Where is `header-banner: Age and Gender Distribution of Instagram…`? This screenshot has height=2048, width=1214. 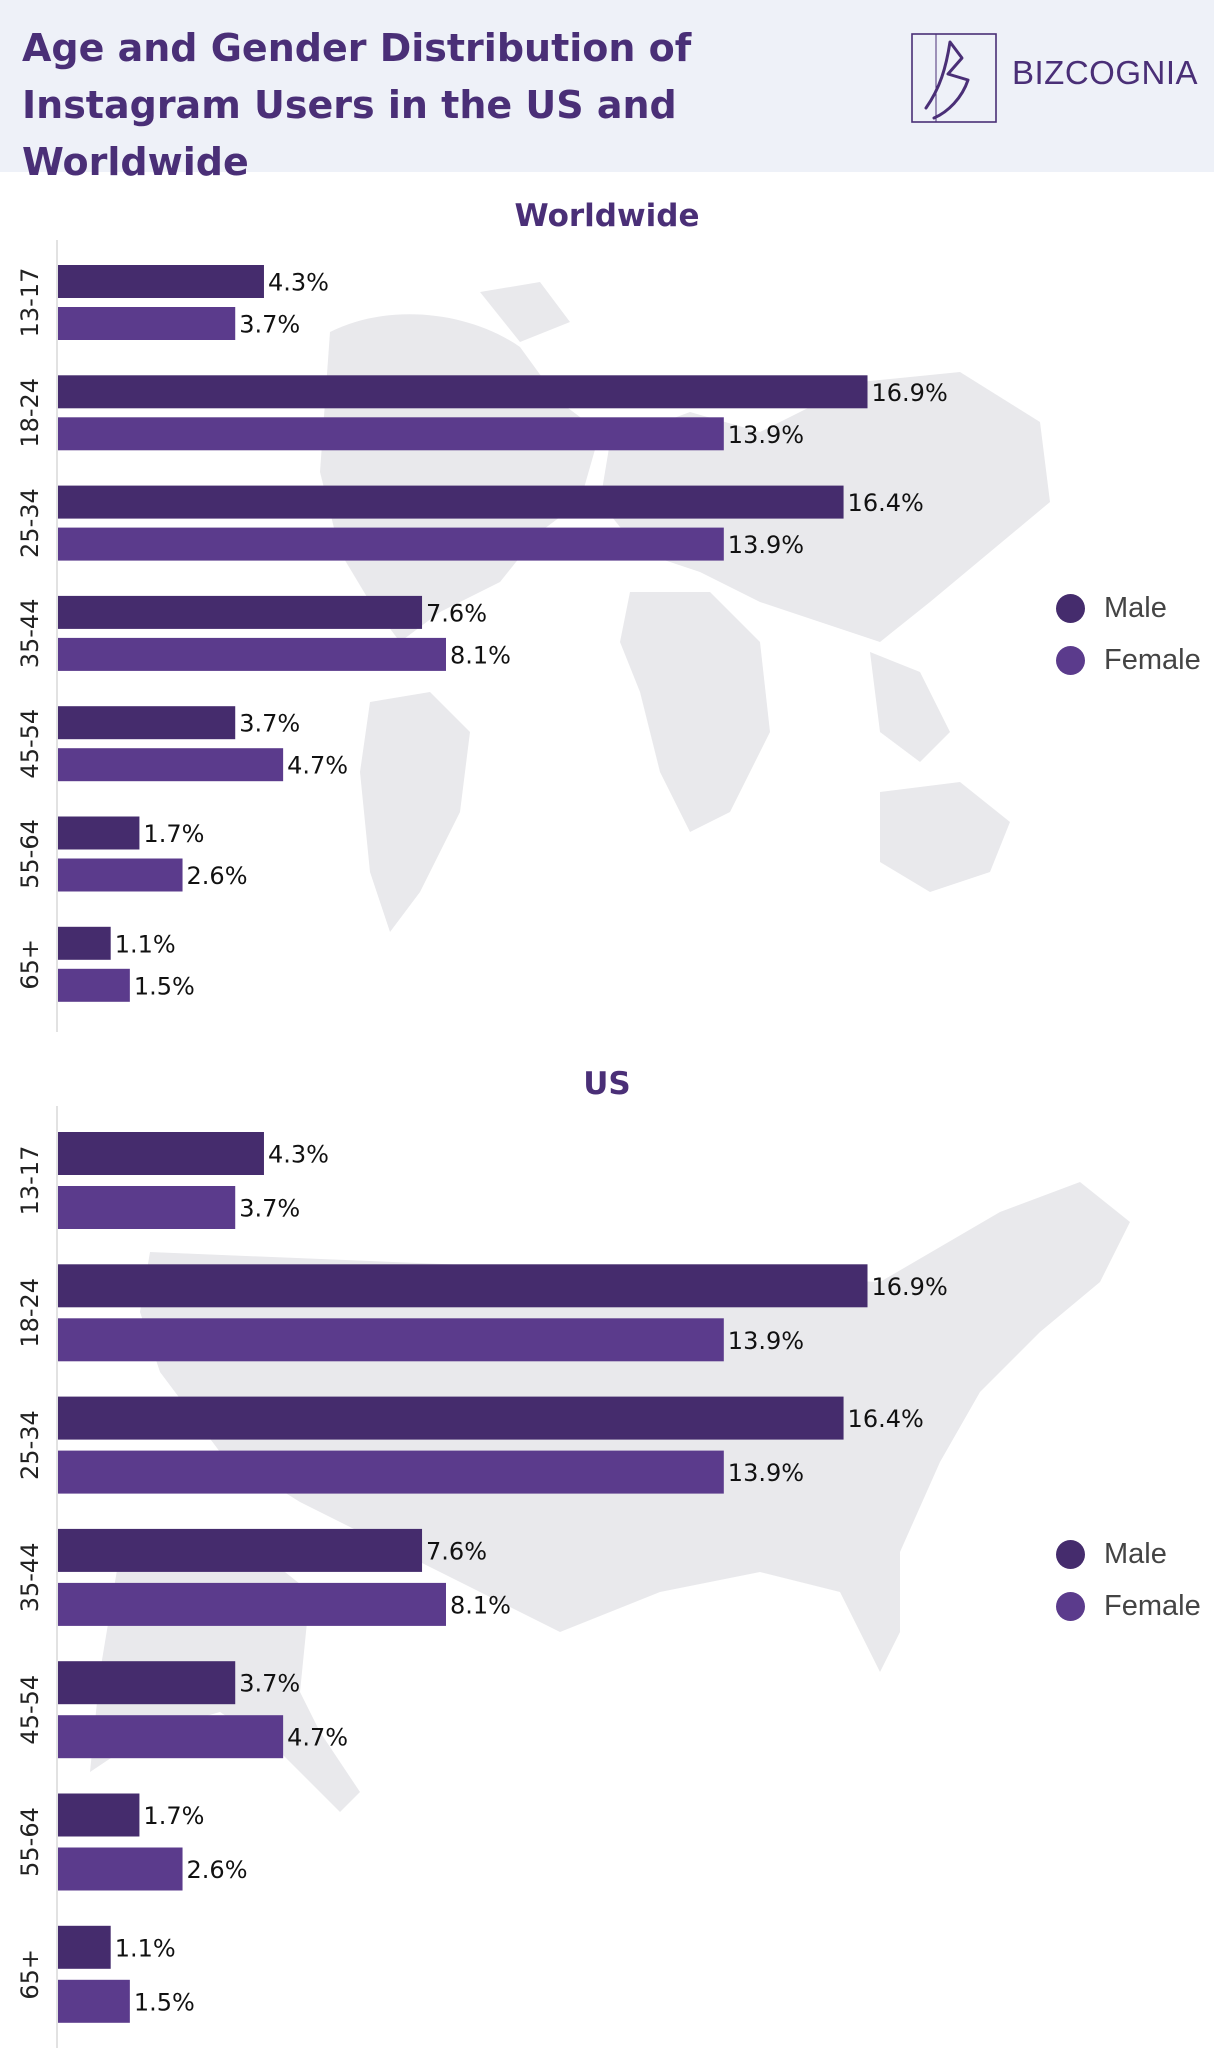
header-banner: Age and Gender Distribution of Instagram… is located at coordinates (607, 92).